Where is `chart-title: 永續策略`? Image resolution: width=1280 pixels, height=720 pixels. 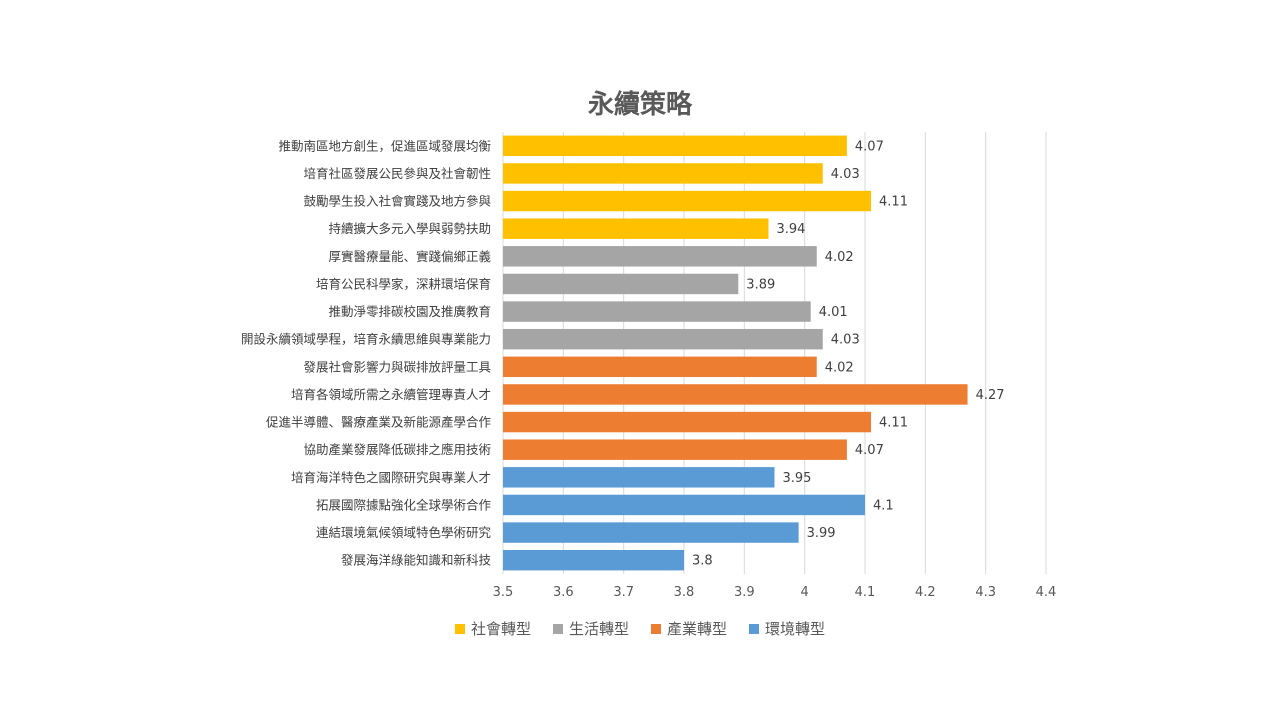
chart-title: 永續策略 is located at coordinates (639, 105).